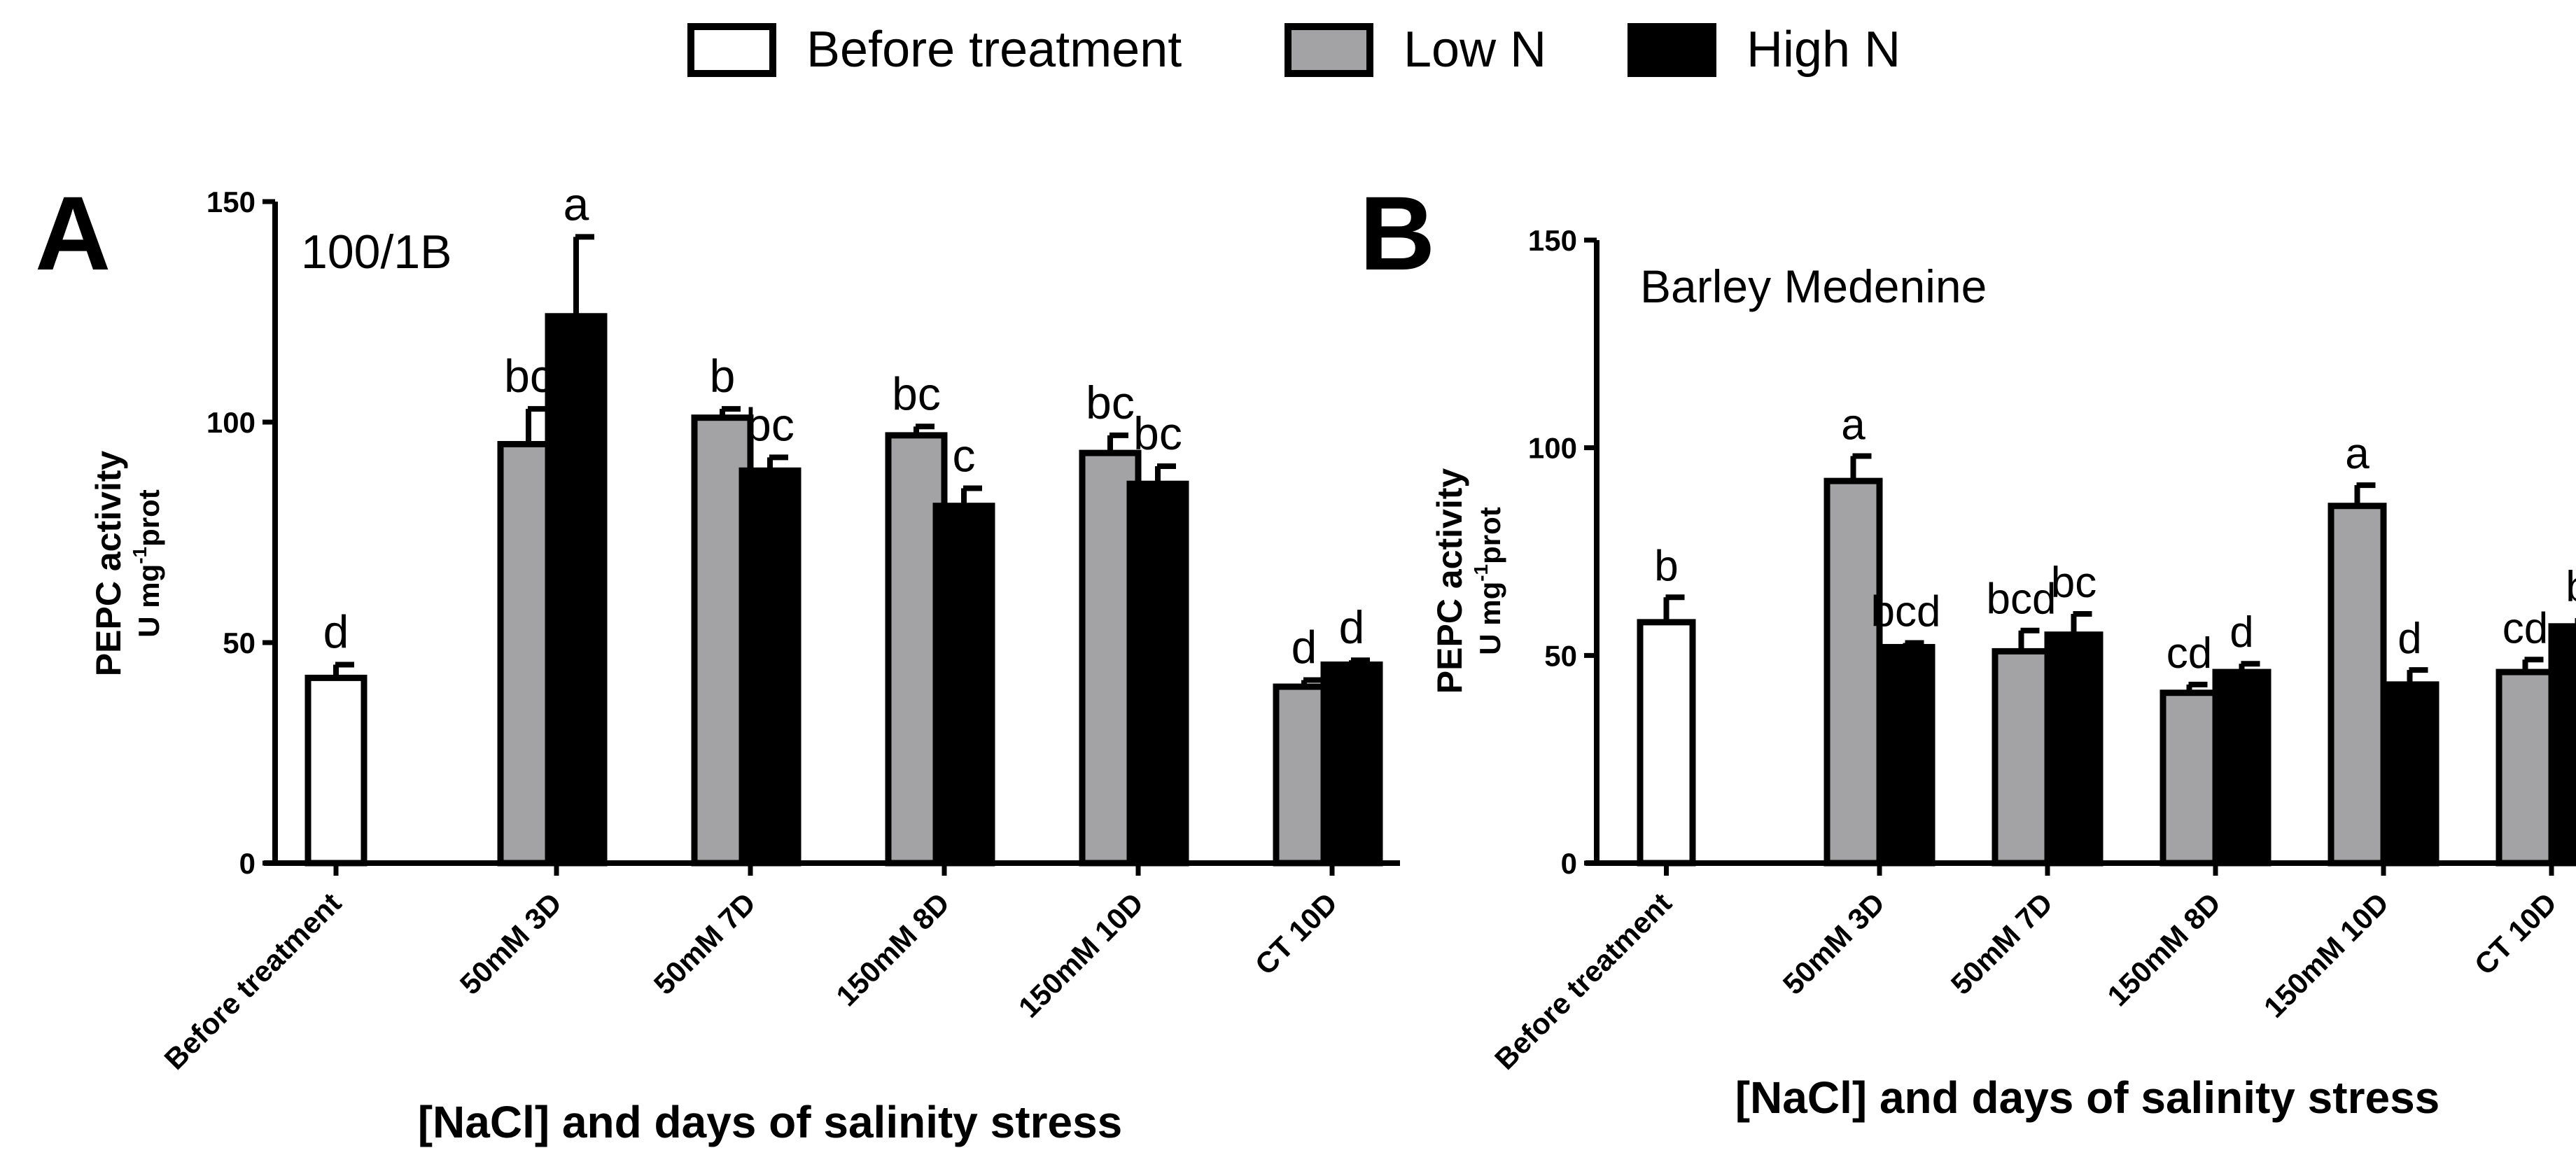  What do you see at coordinates (994, 50) in the screenshot?
I see `legend-label-before: Before treatment` at bounding box center [994, 50].